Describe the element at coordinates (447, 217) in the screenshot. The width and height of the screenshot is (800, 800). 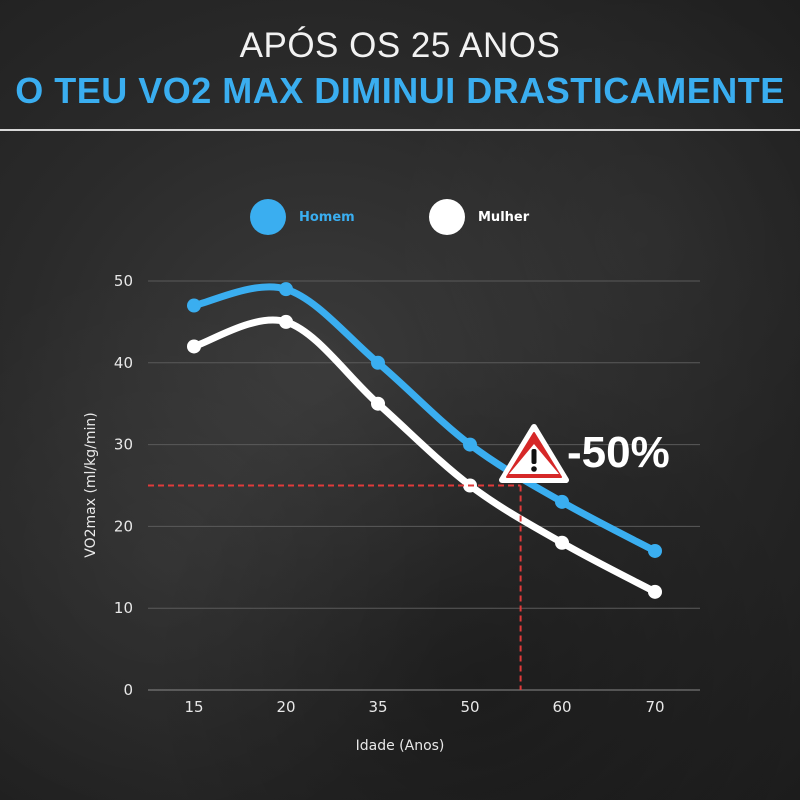
I see `legend-marker-mulher` at that location.